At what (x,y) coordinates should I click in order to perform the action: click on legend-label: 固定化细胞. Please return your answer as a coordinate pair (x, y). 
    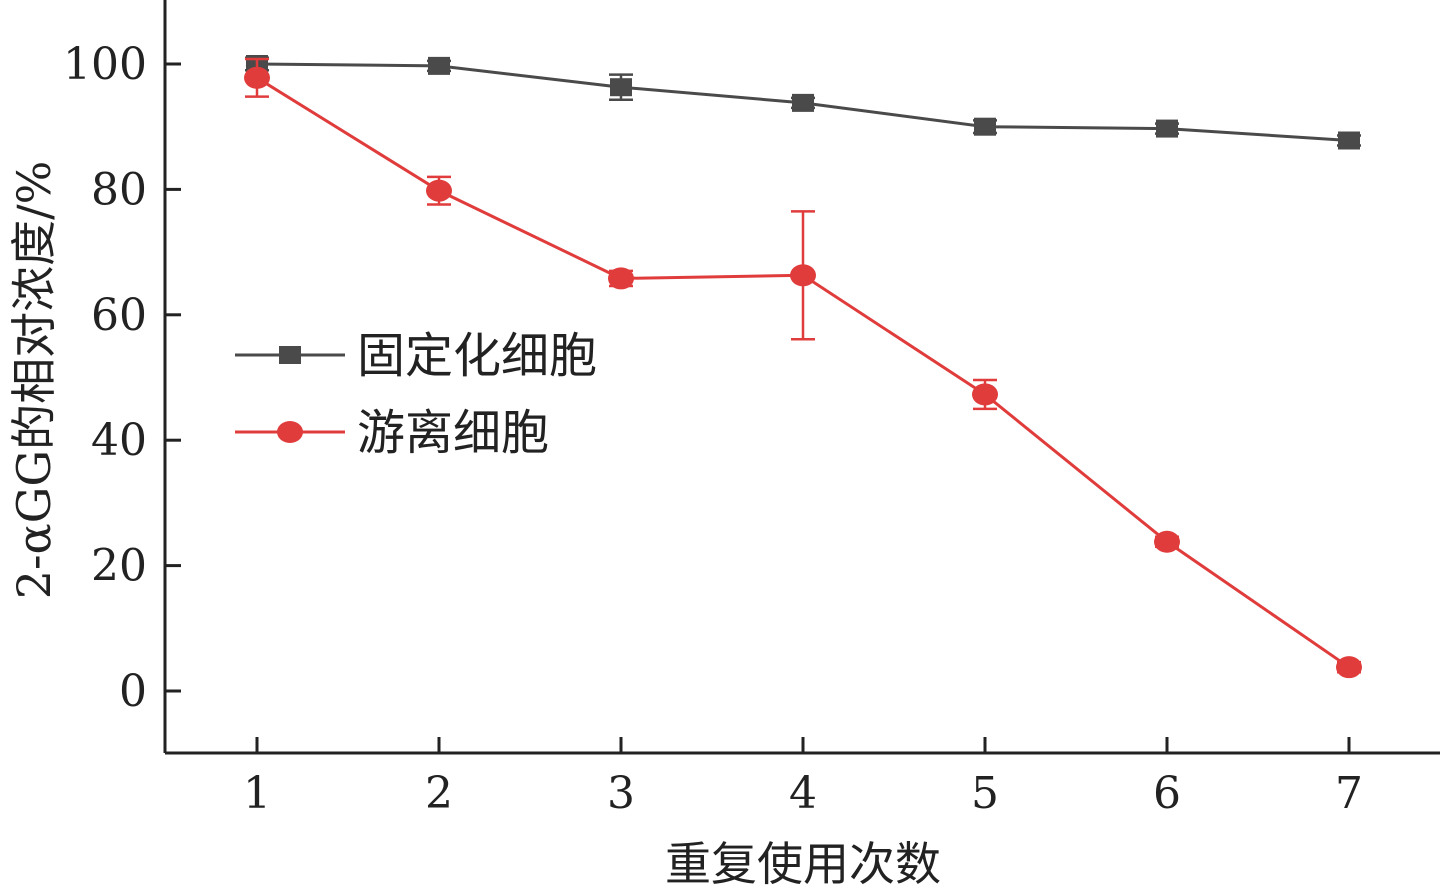
    Looking at the image, I should click on (477, 356).